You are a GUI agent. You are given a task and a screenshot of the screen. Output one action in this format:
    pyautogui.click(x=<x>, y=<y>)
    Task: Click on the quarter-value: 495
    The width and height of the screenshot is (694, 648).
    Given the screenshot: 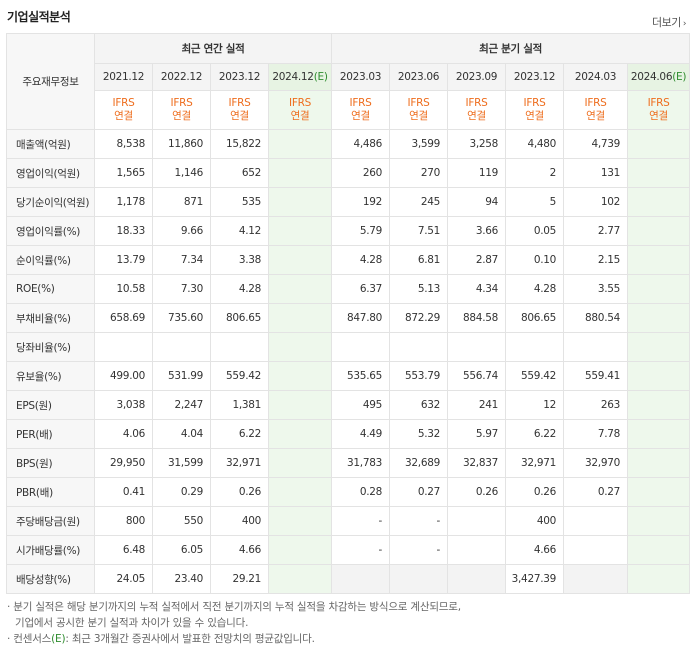 What is the action you would take?
    pyautogui.click(x=360, y=405)
    